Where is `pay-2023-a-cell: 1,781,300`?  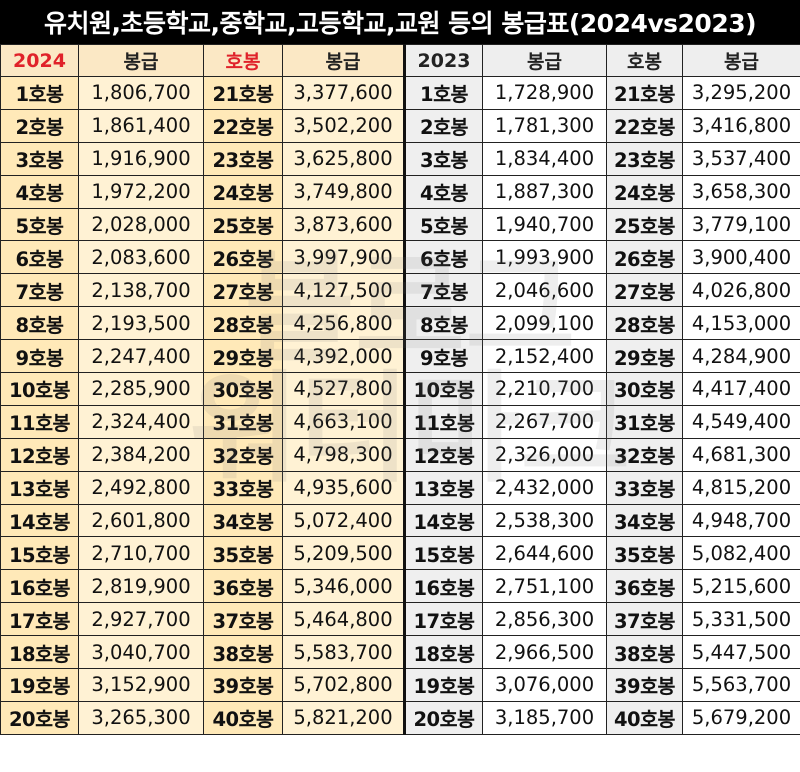
pay-2023-a-cell: 1,781,300 is located at coordinates (544, 125).